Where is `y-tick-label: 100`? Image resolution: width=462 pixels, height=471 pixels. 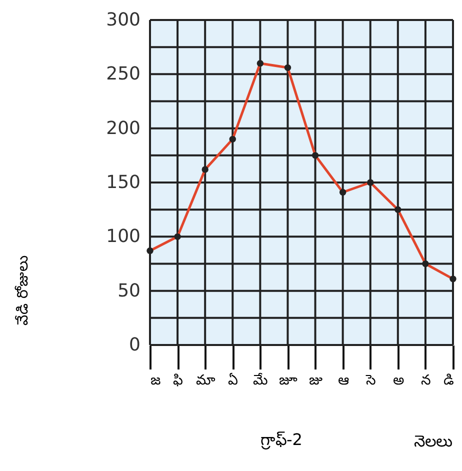 y-tick-label: 100 is located at coordinates (123, 237).